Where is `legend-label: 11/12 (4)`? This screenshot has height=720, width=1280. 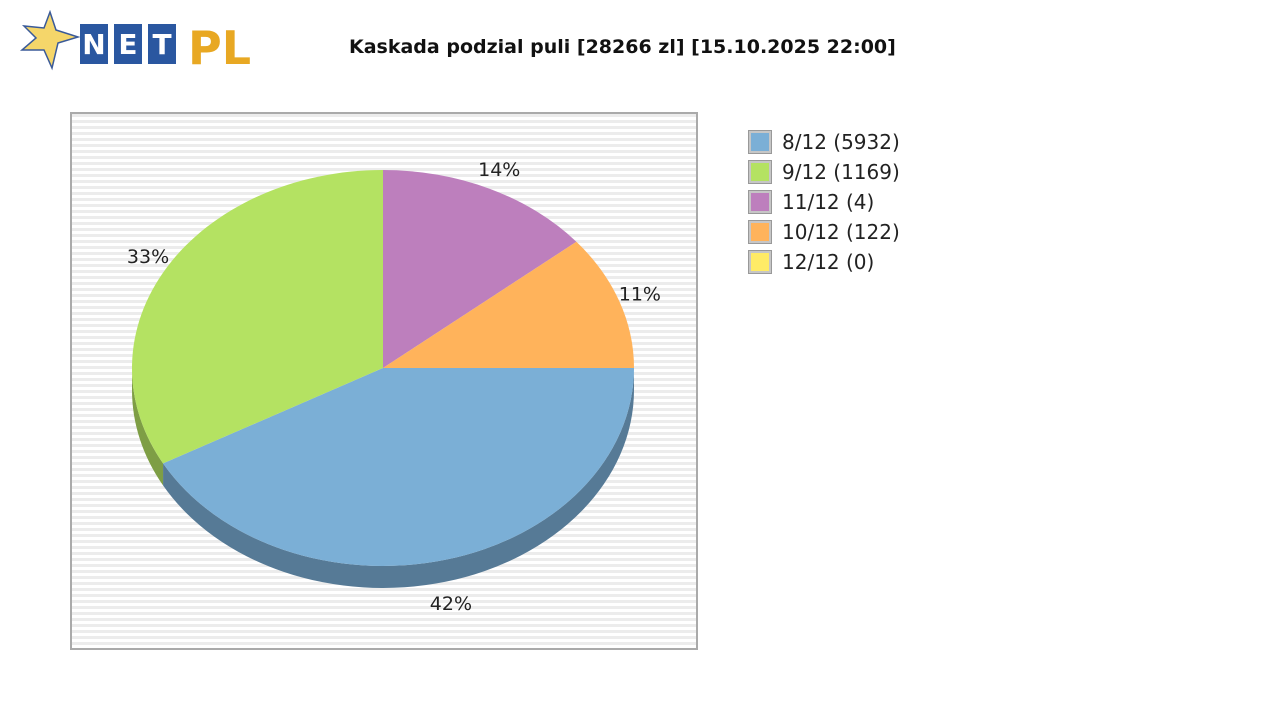 legend-label: 11/12 (4) is located at coordinates (828, 202).